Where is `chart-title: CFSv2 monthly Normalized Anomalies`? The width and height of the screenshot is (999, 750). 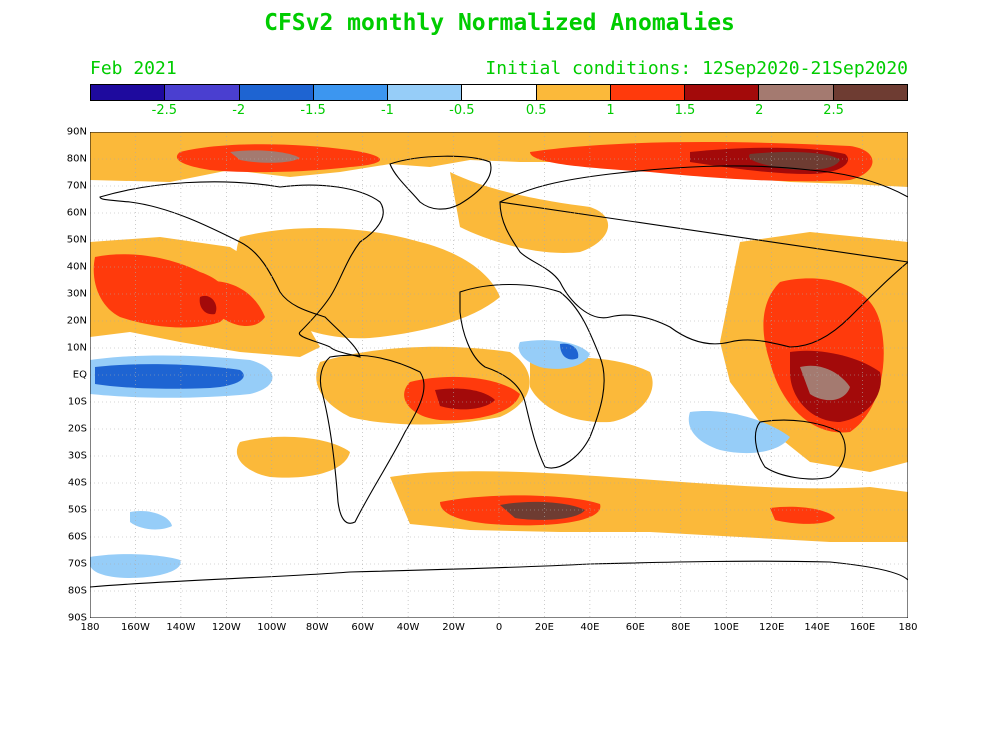 chart-title: CFSv2 monthly Normalized Anomalies is located at coordinates (499, 23).